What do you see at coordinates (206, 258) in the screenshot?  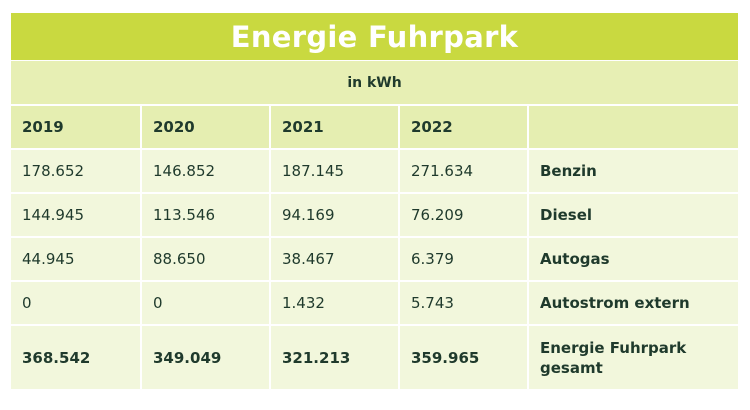 I see `cell-value: 88.650` at bounding box center [206, 258].